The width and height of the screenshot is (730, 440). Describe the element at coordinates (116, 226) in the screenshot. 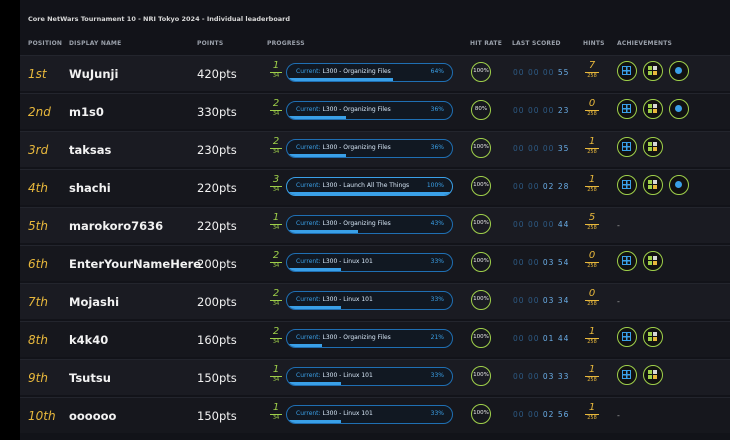

I see `display-name-cell: marokoro7636` at that location.